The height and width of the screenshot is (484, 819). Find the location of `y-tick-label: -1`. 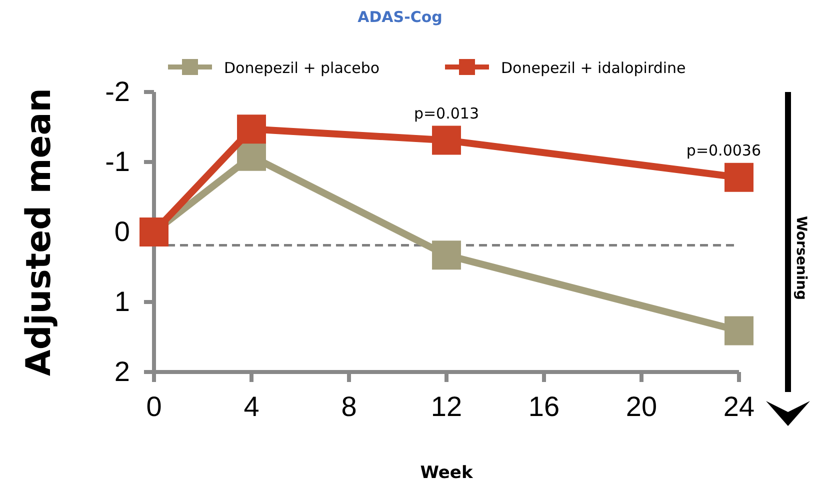

y-tick-label: -1 is located at coordinates (117, 161).